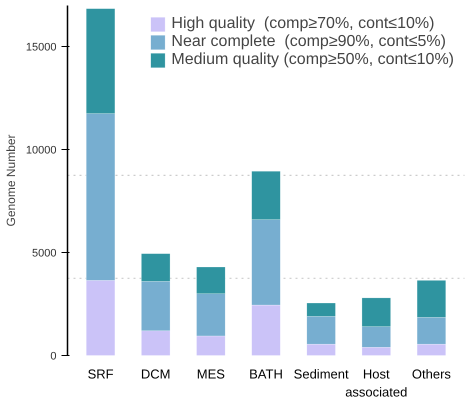 The width and height of the screenshot is (469, 402). What do you see at coordinates (53, 356) in the screenshot?
I see `y-tick-label: 0` at bounding box center [53, 356].